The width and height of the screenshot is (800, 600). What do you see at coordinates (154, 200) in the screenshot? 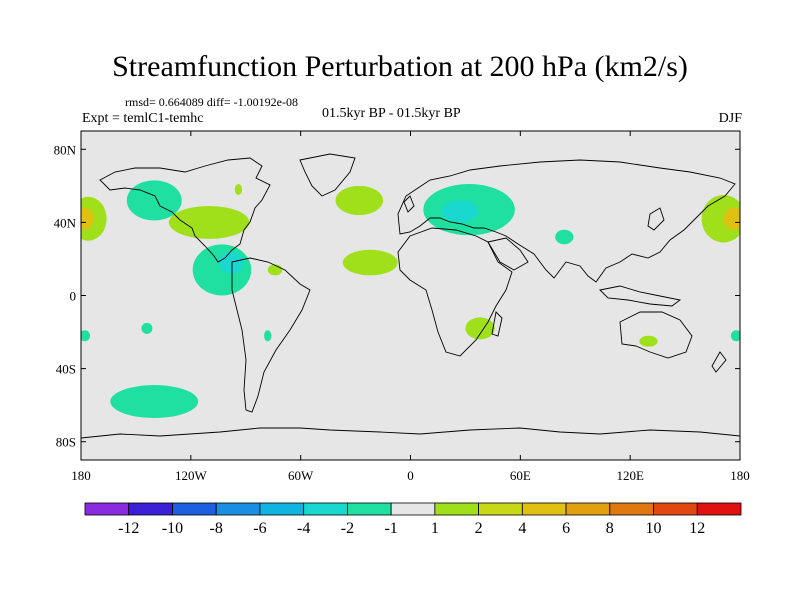
I see `anomaly-ne-pacific-negative` at bounding box center [154, 200].